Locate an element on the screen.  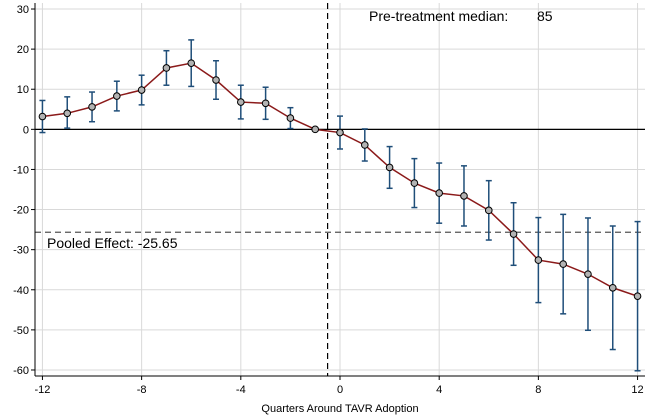
x-tick-label: 4 is located at coordinates (439, 390).